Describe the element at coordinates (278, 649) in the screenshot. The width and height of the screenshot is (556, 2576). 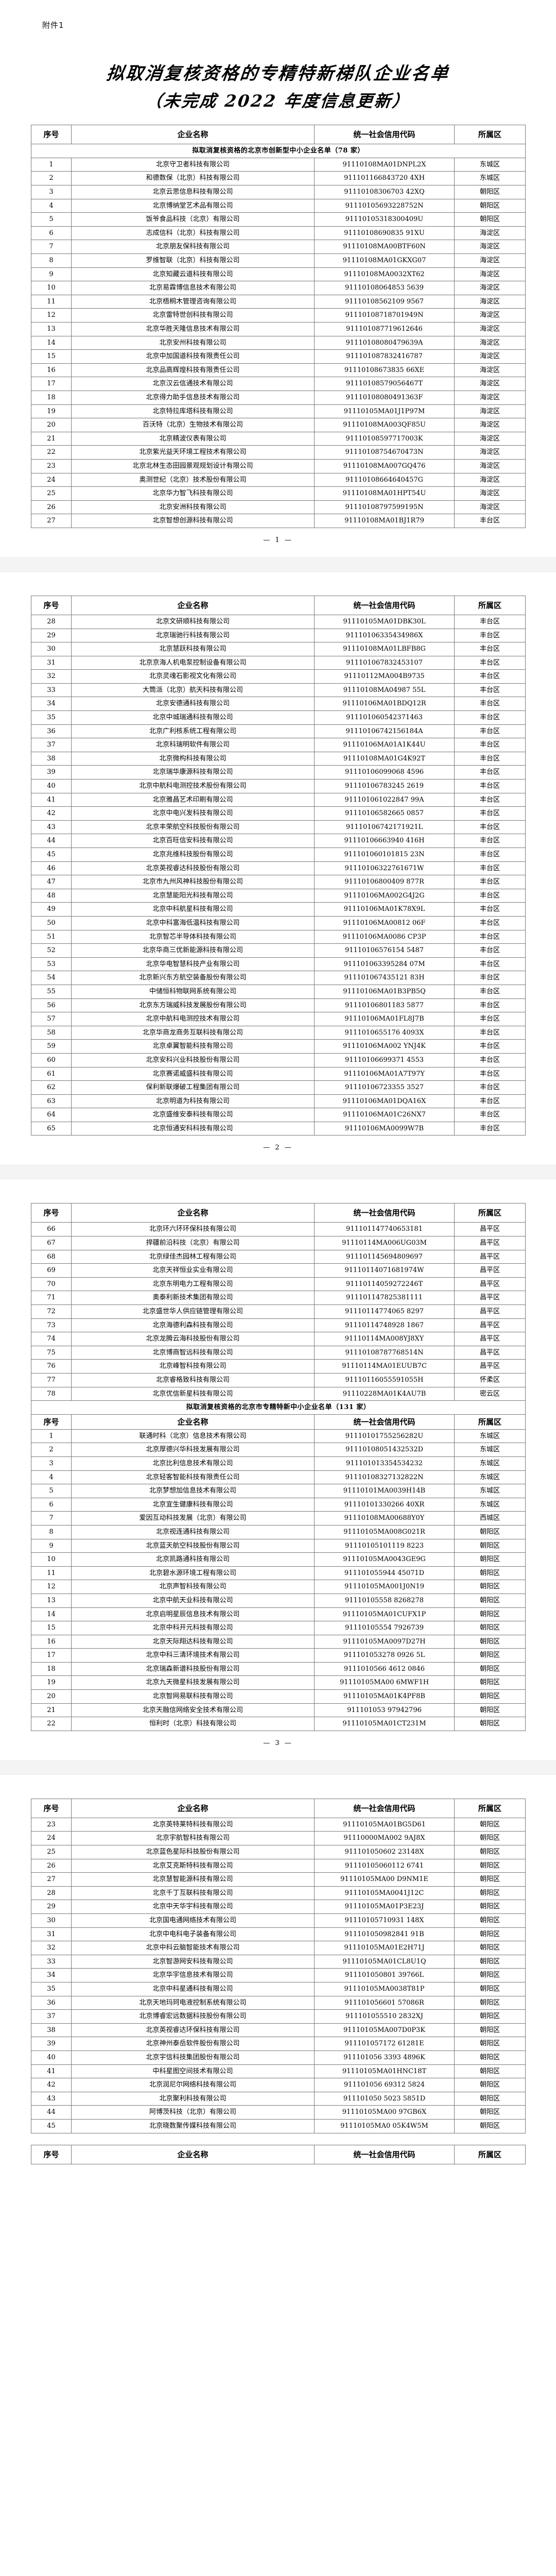
I see `table-row: 30 北京慧跃科技有限公司 91110108MA01LBFB8G 丰台区` at that location.